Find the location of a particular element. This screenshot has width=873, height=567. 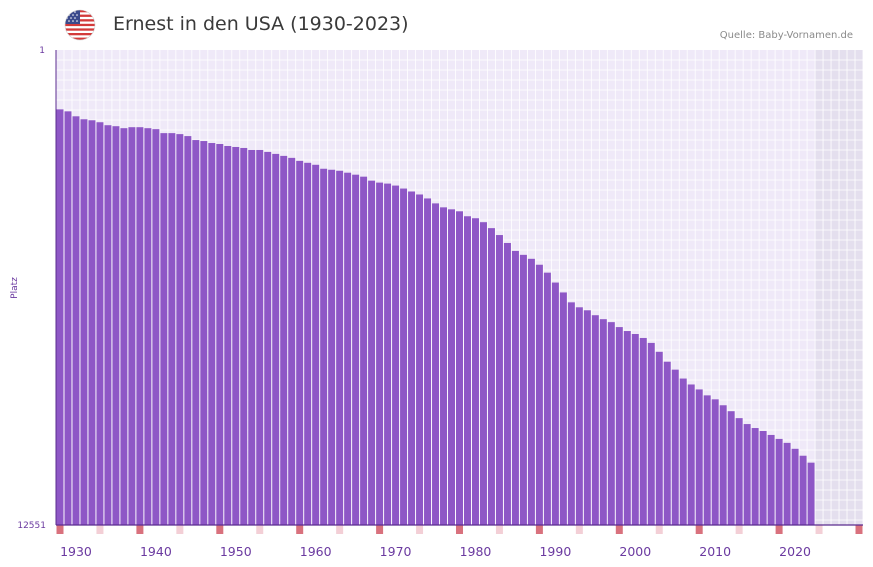

x-tick-label: 2010 is located at coordinates (715, 551).